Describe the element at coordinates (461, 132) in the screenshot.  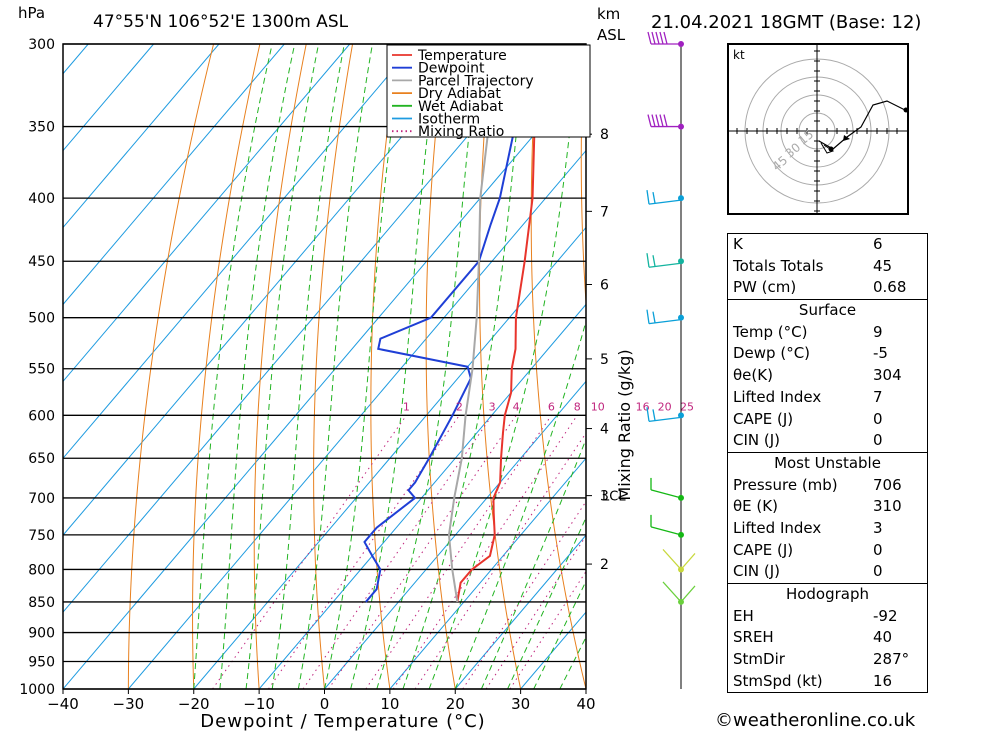
I see `legend-label: Mixing Ratio` at that location.